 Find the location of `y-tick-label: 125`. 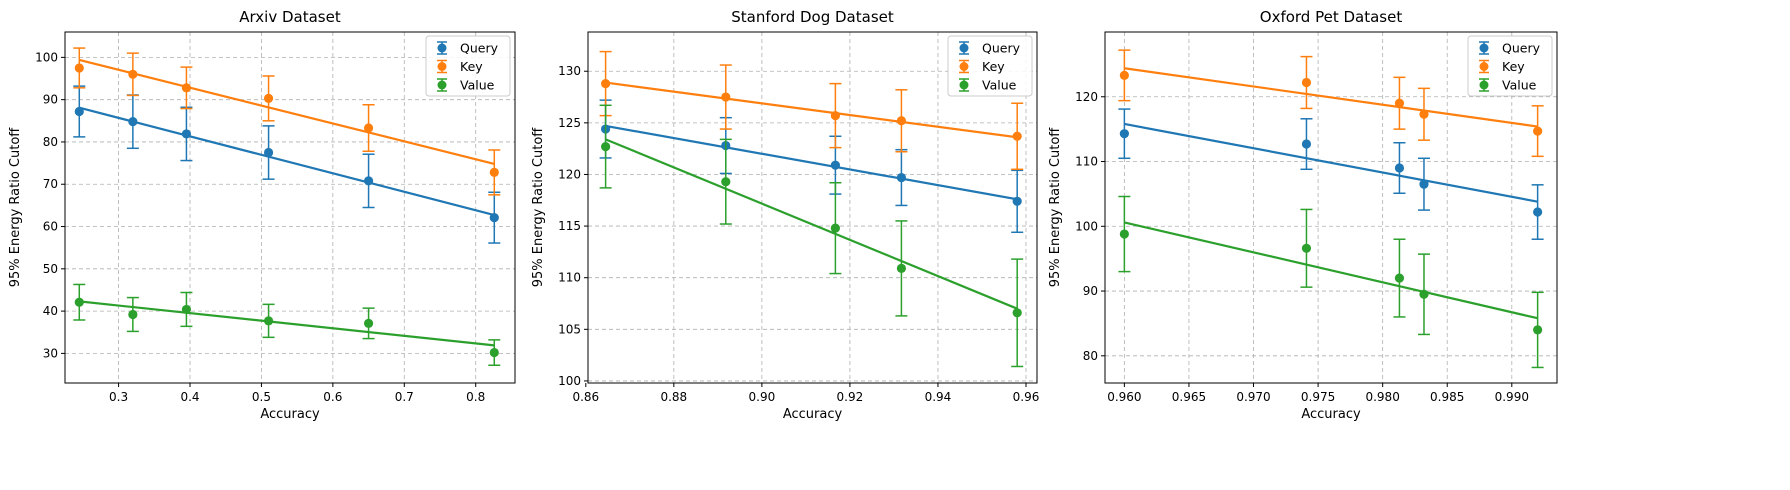

y-tick-label: 125 is located at coordinates (569, 123).